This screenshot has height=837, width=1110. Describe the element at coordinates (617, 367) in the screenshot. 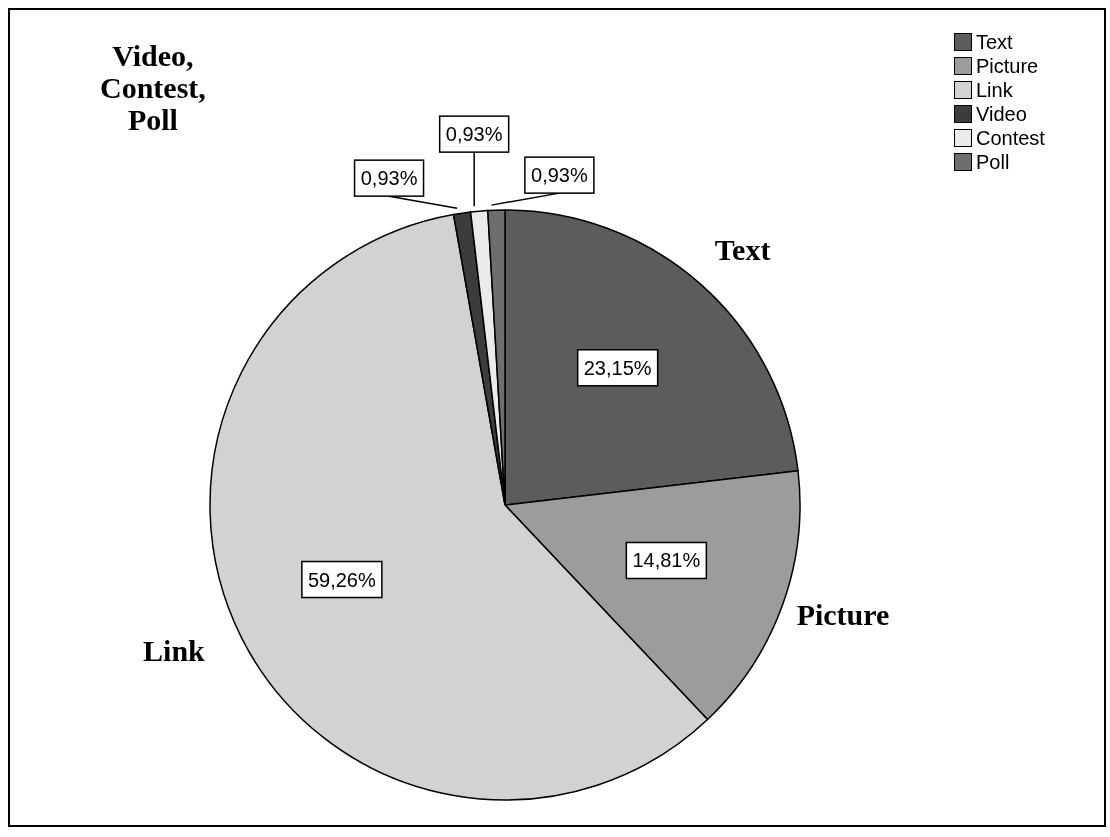

I see `data-label: 23,15%` at that location.